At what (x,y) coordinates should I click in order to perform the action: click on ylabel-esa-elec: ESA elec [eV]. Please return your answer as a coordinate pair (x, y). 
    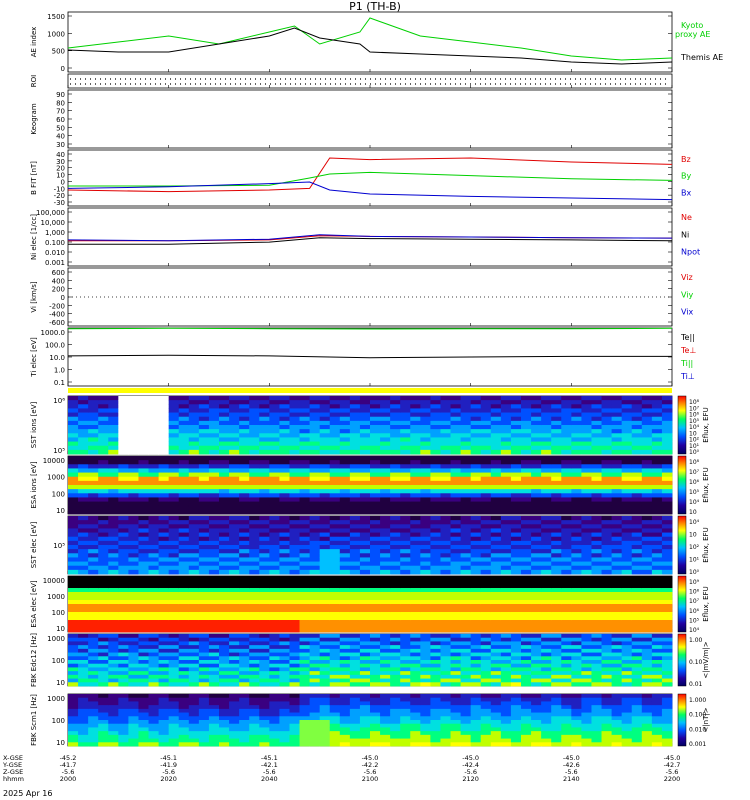
    Looking at the image, I should click on (34, 603).